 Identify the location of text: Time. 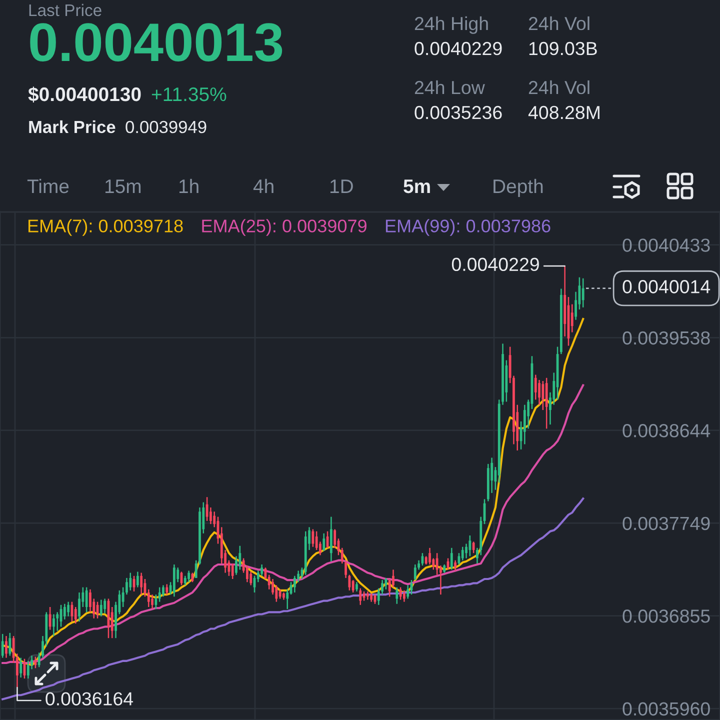
(48, 186).